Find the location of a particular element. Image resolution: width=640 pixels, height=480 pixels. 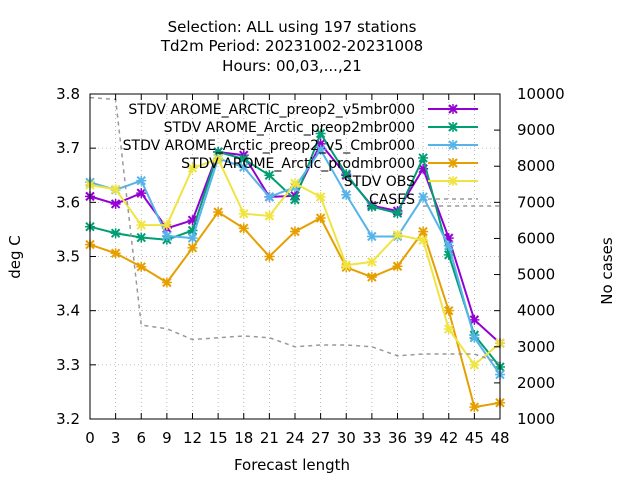

x-tick-label: 48 is located at coordinates (499, 438).